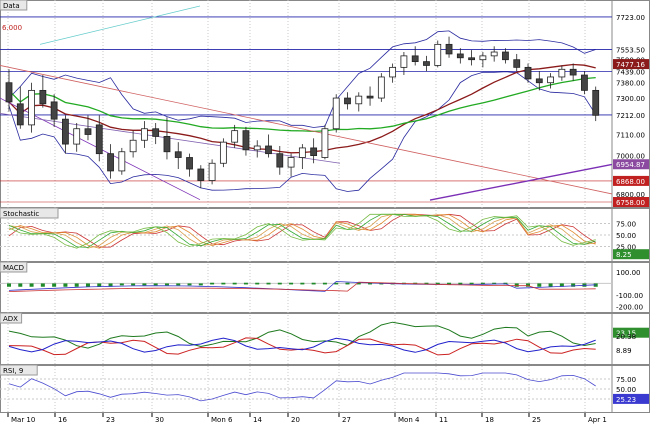  Describe the element at coordinates (626, 225) in the screenshot. I see `axis-label: 75.00` at that location.